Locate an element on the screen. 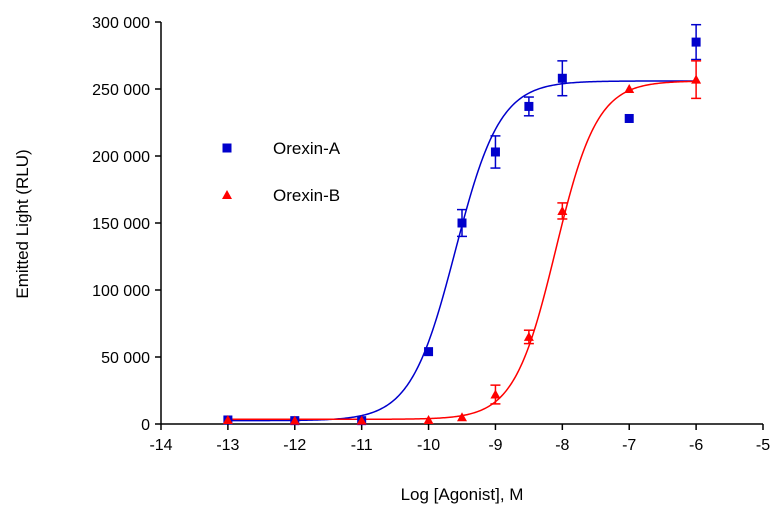  x-tick-label: -14 is located at coordinates (160, 445).